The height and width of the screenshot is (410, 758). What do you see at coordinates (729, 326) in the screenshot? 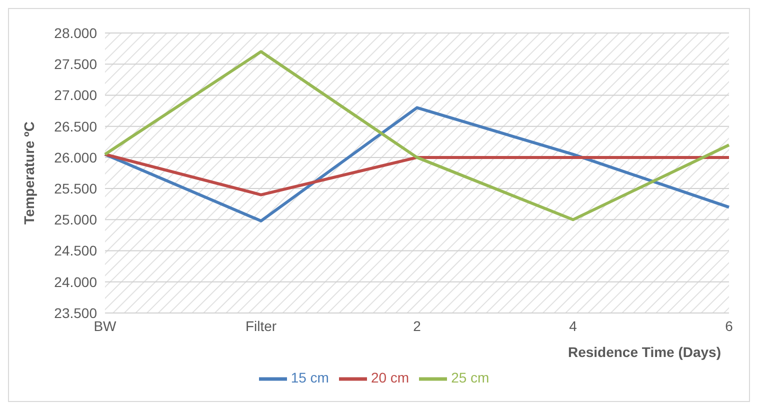
I see `x-tick-label: 6` at bounding box center [729, 326].